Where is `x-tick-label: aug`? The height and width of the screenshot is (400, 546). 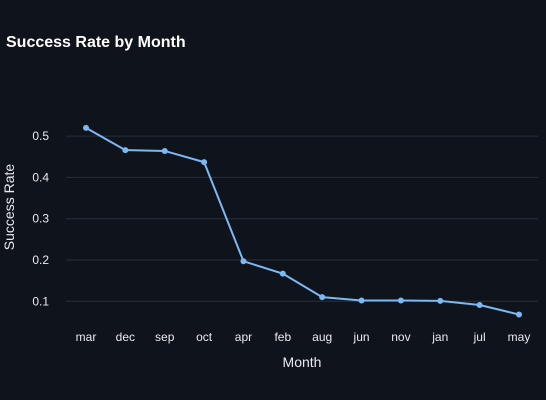
x-tick-label: aug is located at coordinates (322, 337).